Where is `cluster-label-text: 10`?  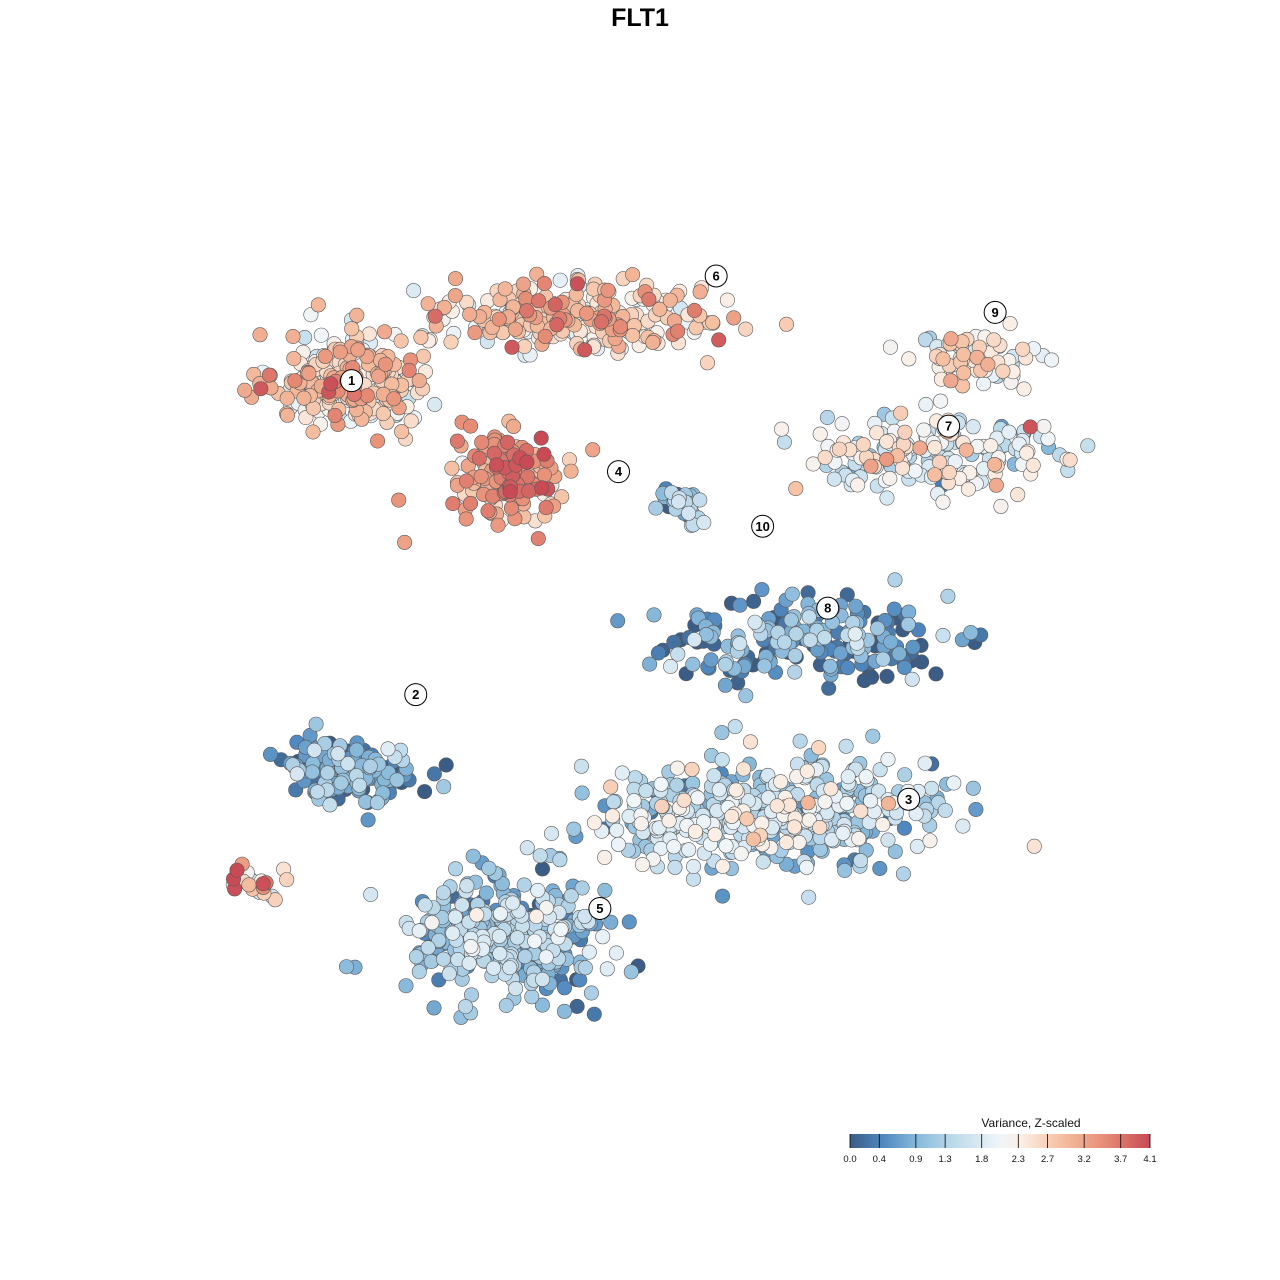
cluster-label-text: 10 is located at coordinates (762, 526).